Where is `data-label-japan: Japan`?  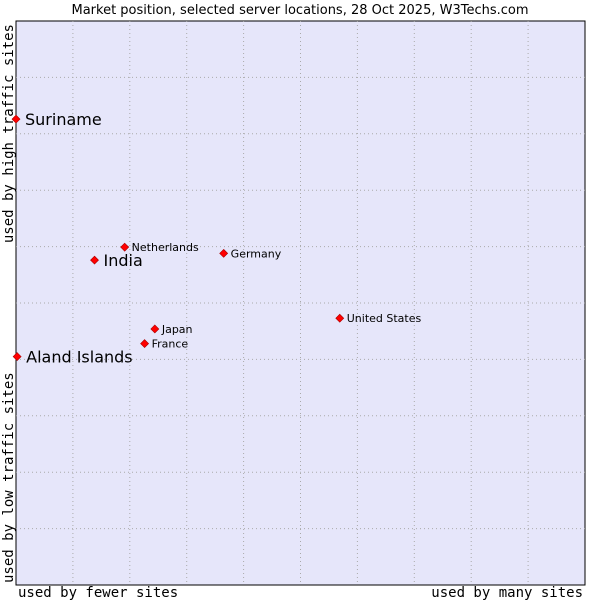 data-label-japan: Japan is located at coordinates (177, 329).